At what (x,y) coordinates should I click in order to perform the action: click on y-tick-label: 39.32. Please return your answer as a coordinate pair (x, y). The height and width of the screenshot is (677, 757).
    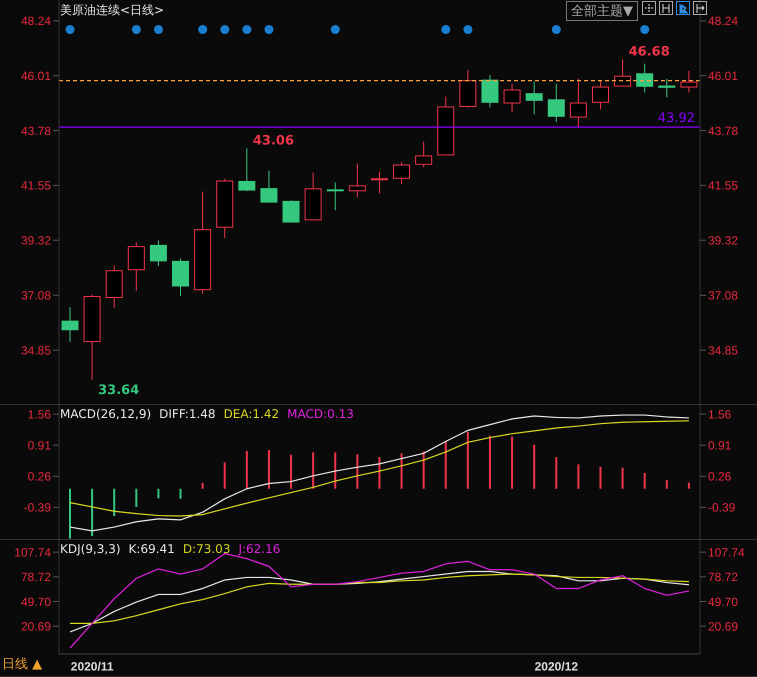
    Looking at the image, I should click on (36, 240).